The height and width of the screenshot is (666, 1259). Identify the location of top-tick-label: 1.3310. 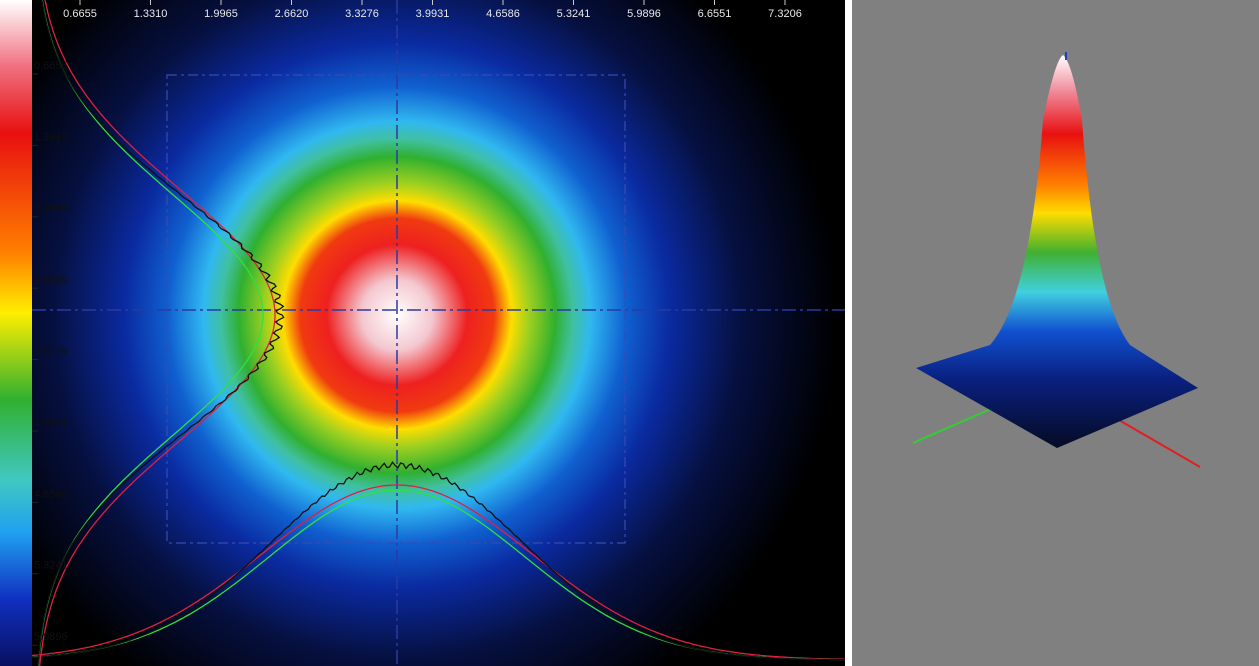
(151, 14).